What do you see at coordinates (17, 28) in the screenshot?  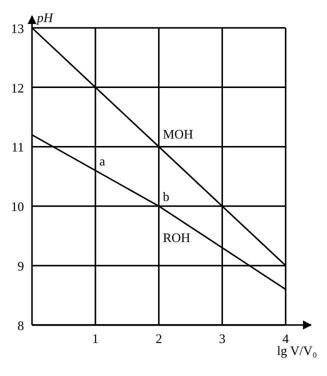 I see `y-tick-label: 13` at bounding box center [17, 28].